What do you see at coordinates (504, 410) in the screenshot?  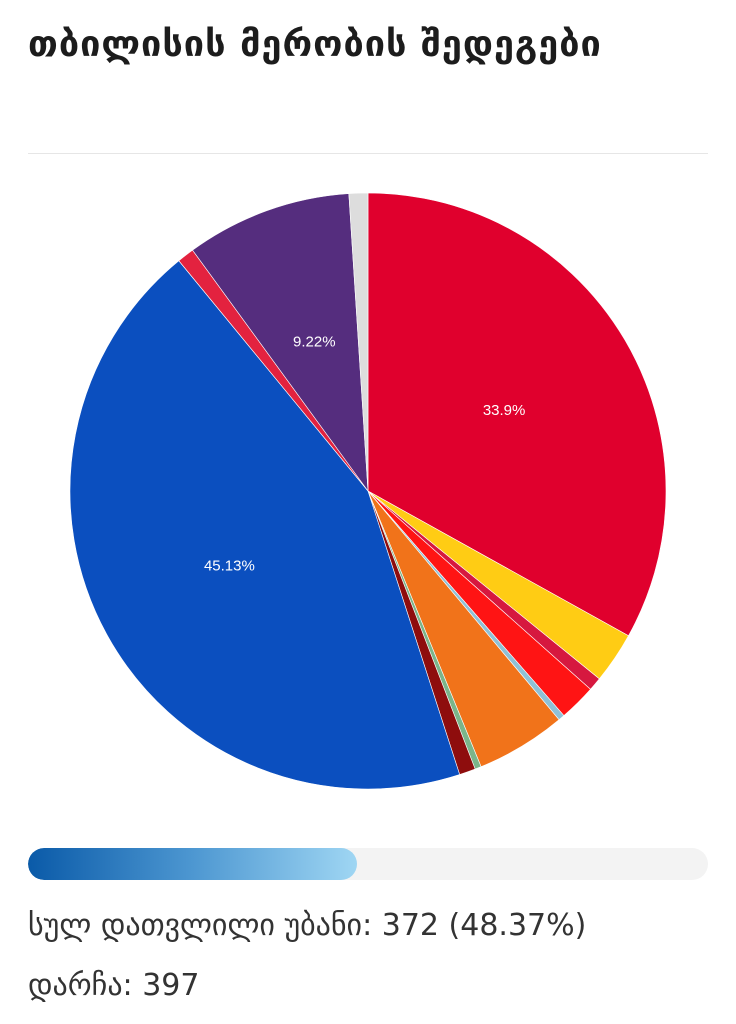 I see `slice-label-1: 33.9%` at bounding box center [504, 410].